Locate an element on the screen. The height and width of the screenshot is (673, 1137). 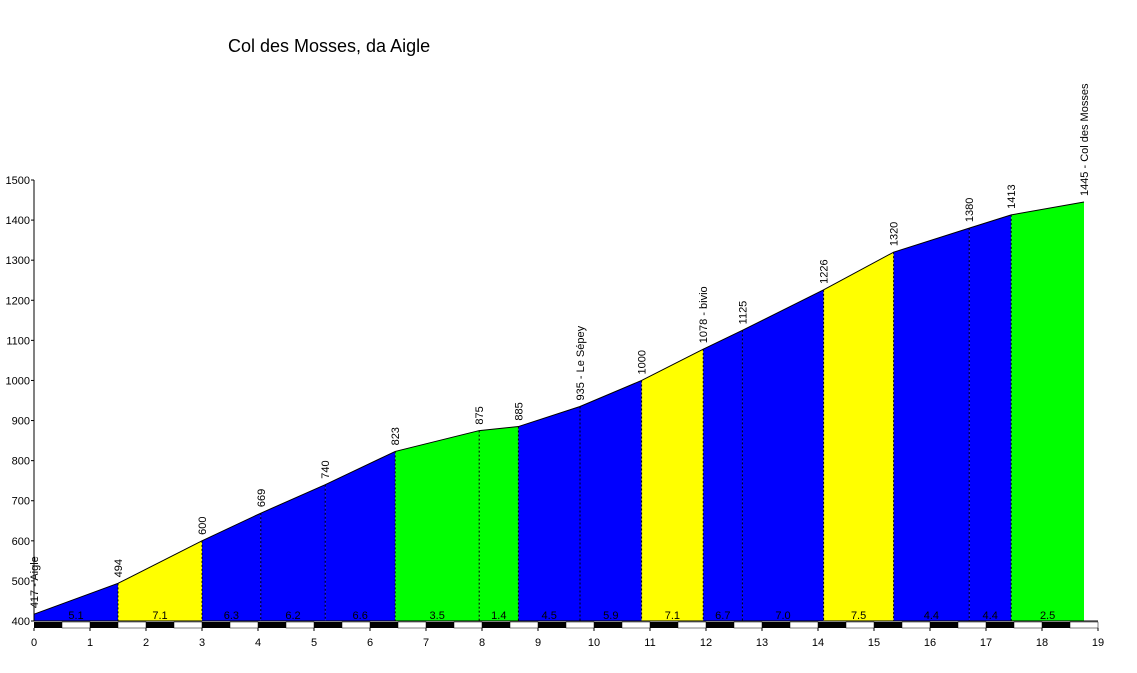
elevation-label: 669 is located at coordinates (262, 498).